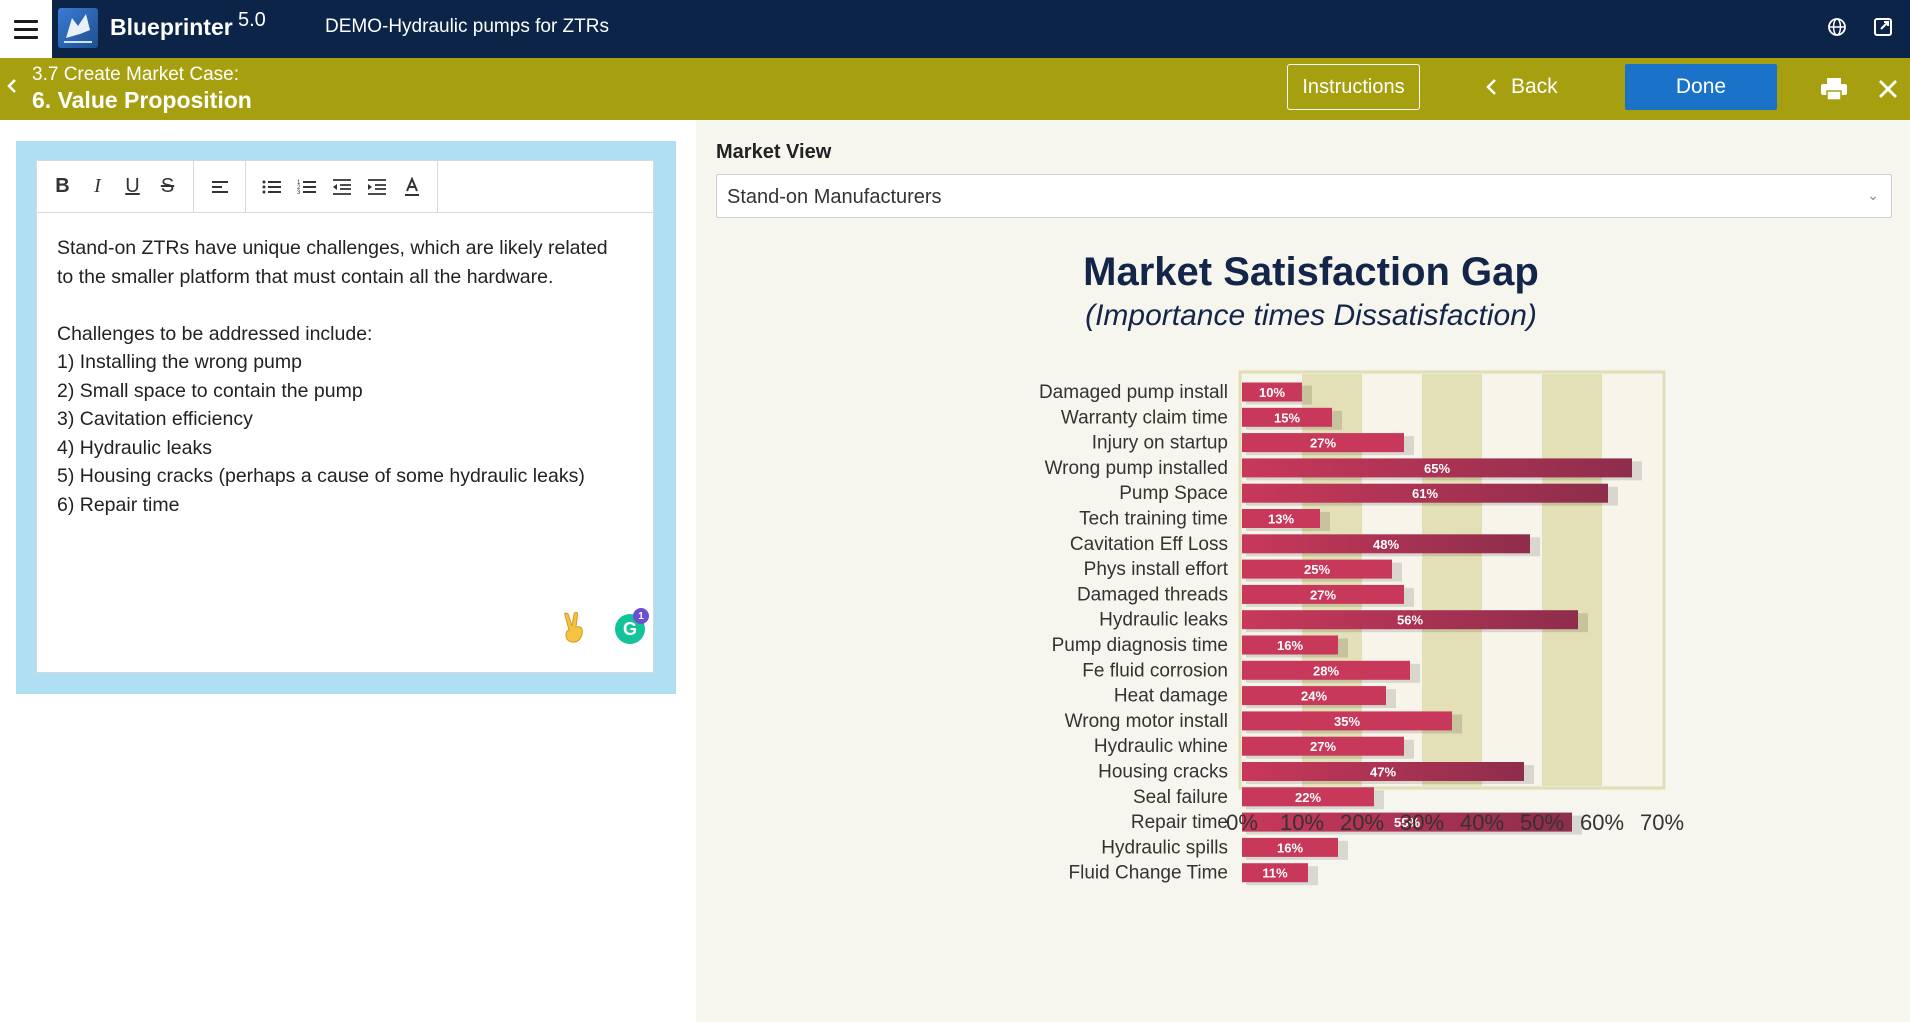  What do you see at coordinates (1136, 468) in the screenshot?
I see `category-label: Wrong pump installed` at bounding box center [1136, 468].